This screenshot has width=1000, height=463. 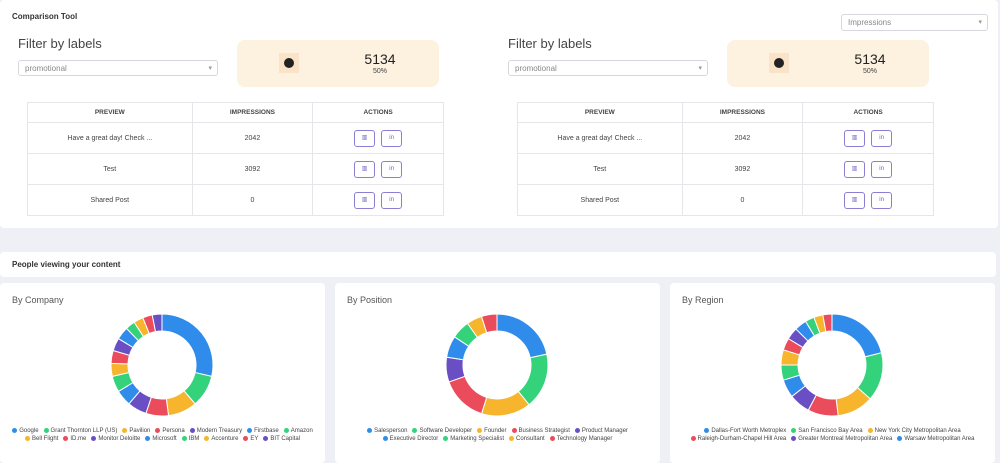 I want to click on legend-label: Monitor Deloitte, so click(x=119, y=439).